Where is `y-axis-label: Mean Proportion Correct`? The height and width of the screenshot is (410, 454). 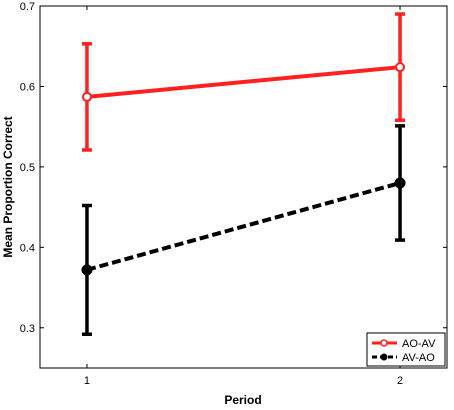
y-axis-label: Mean Proportion Correct is located at coordinates (8, 186).